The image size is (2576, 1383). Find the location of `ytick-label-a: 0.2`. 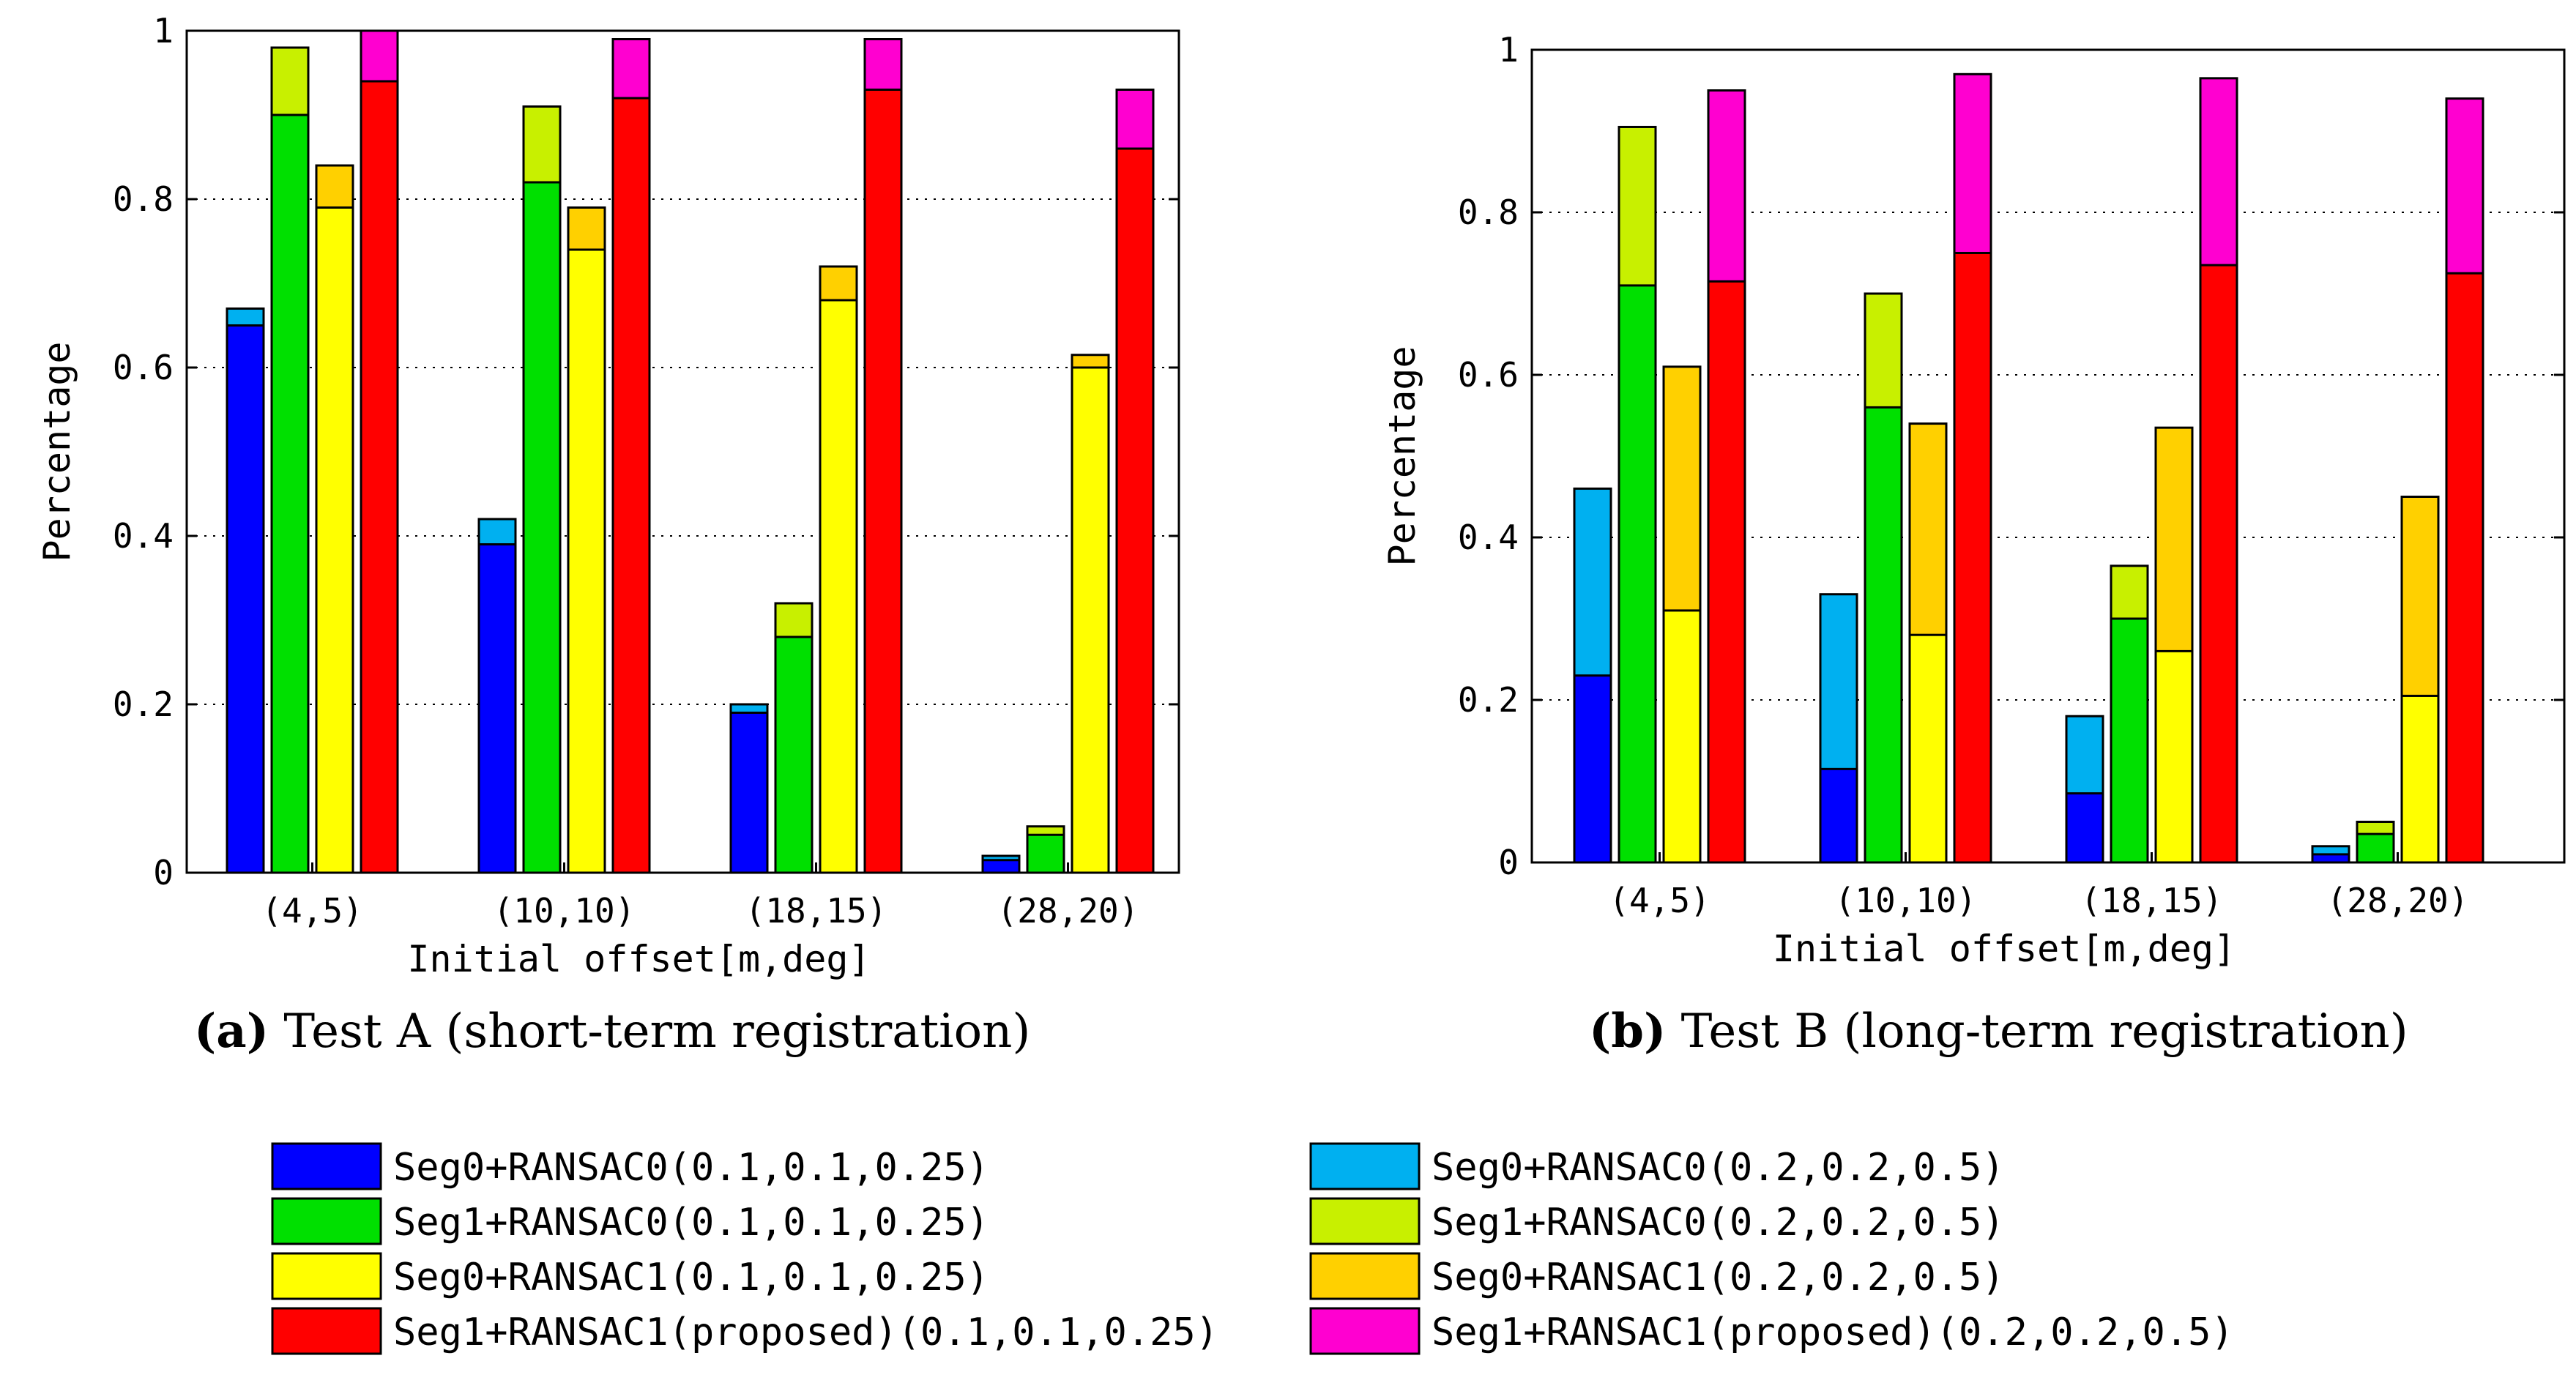

ytick-label-a: 0.2 is located at coordinates (143, 704).